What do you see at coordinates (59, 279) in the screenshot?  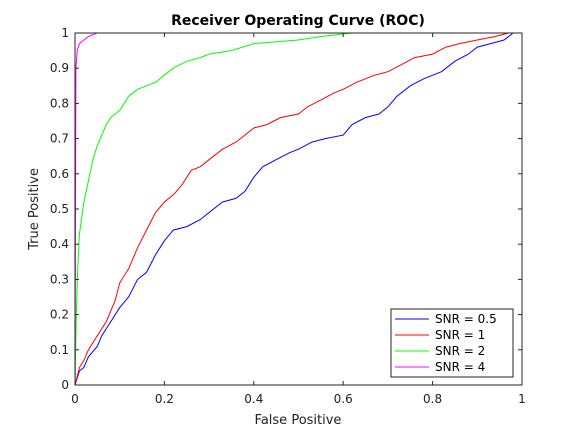 I see `y-tick-label: 0.3` at bounding box center [59, 279].